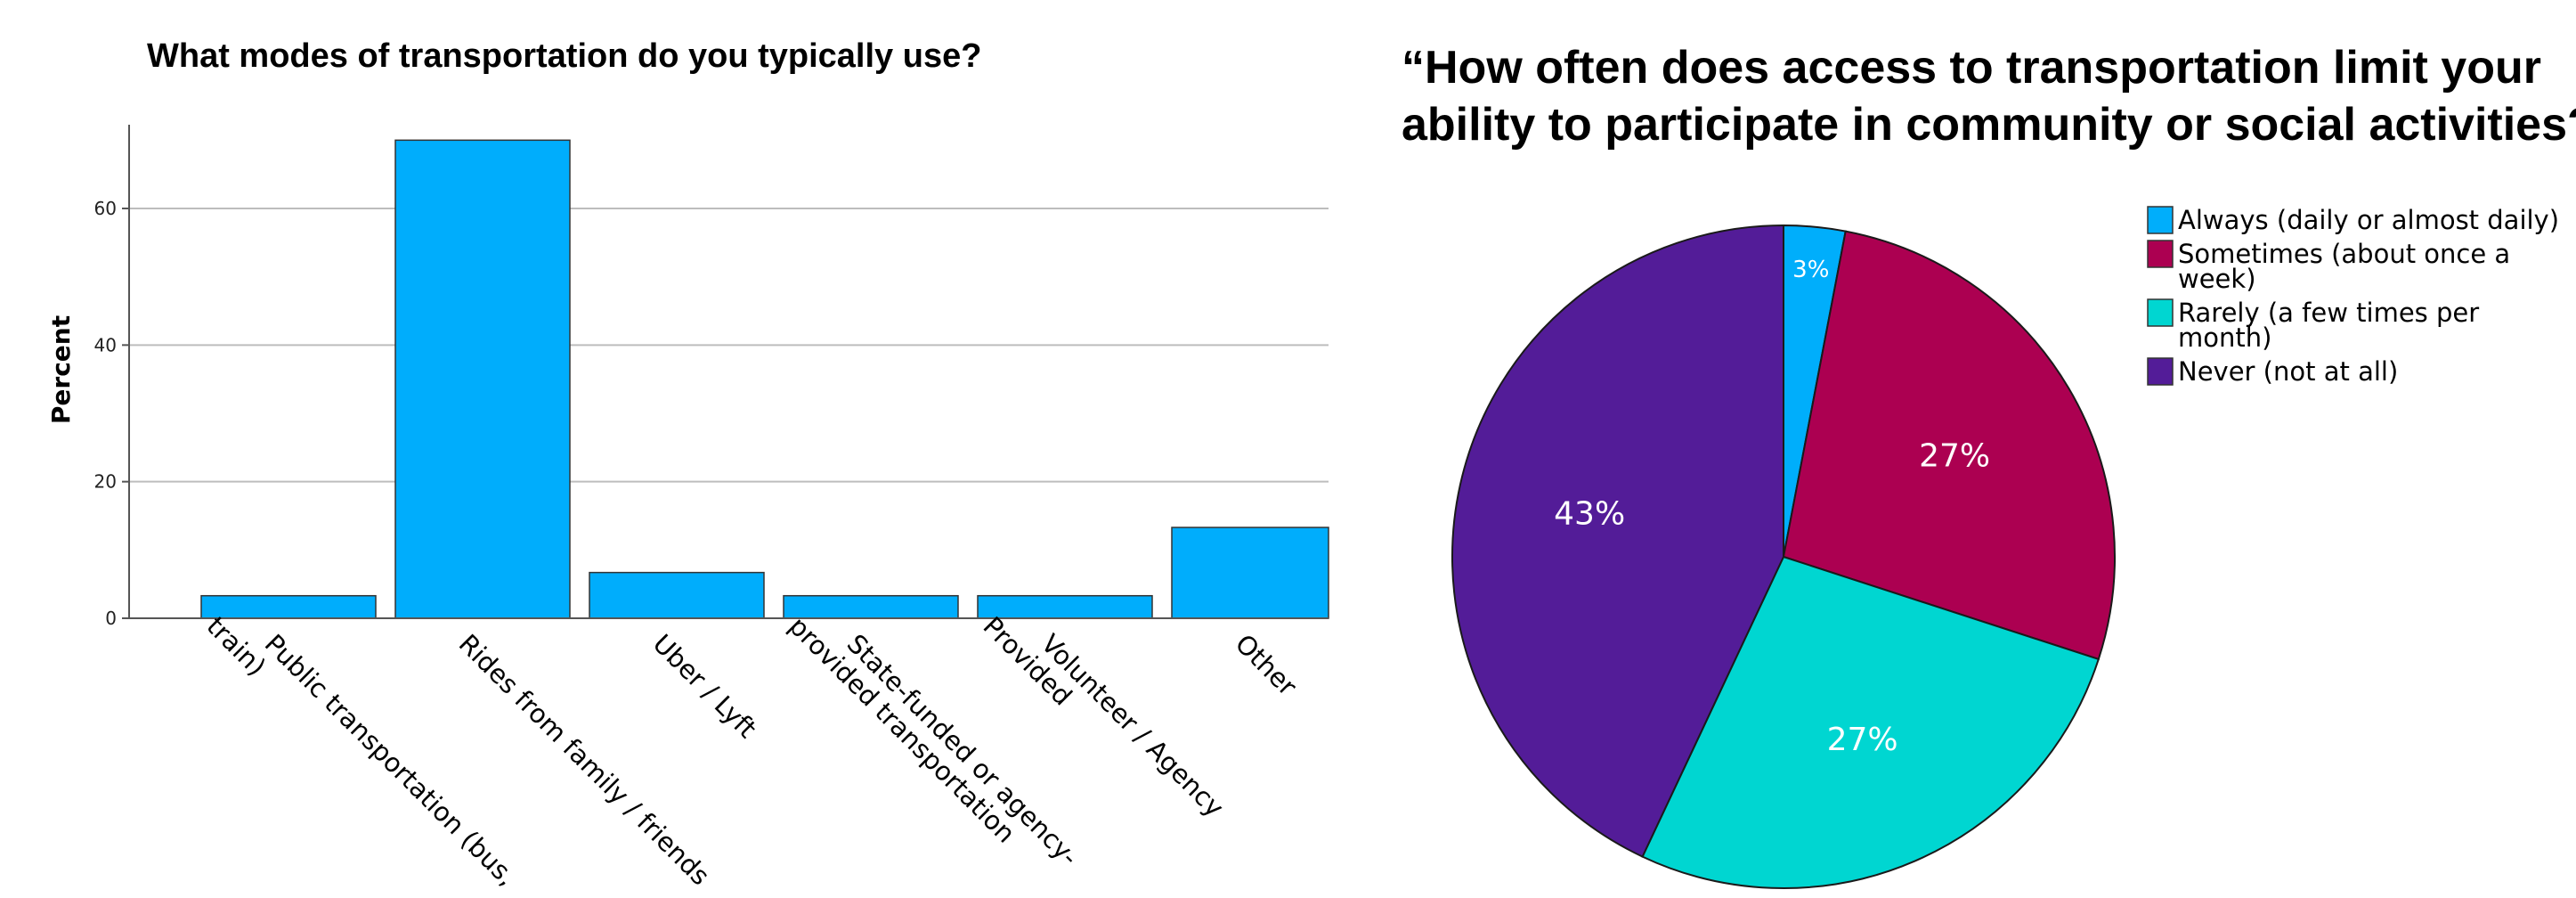 Image resolution: width=2576 pixels, height=898 pixels. Describe the element at coordinates (105, 209) in the screenshot. I see `y-tick-label: 60` at that location.